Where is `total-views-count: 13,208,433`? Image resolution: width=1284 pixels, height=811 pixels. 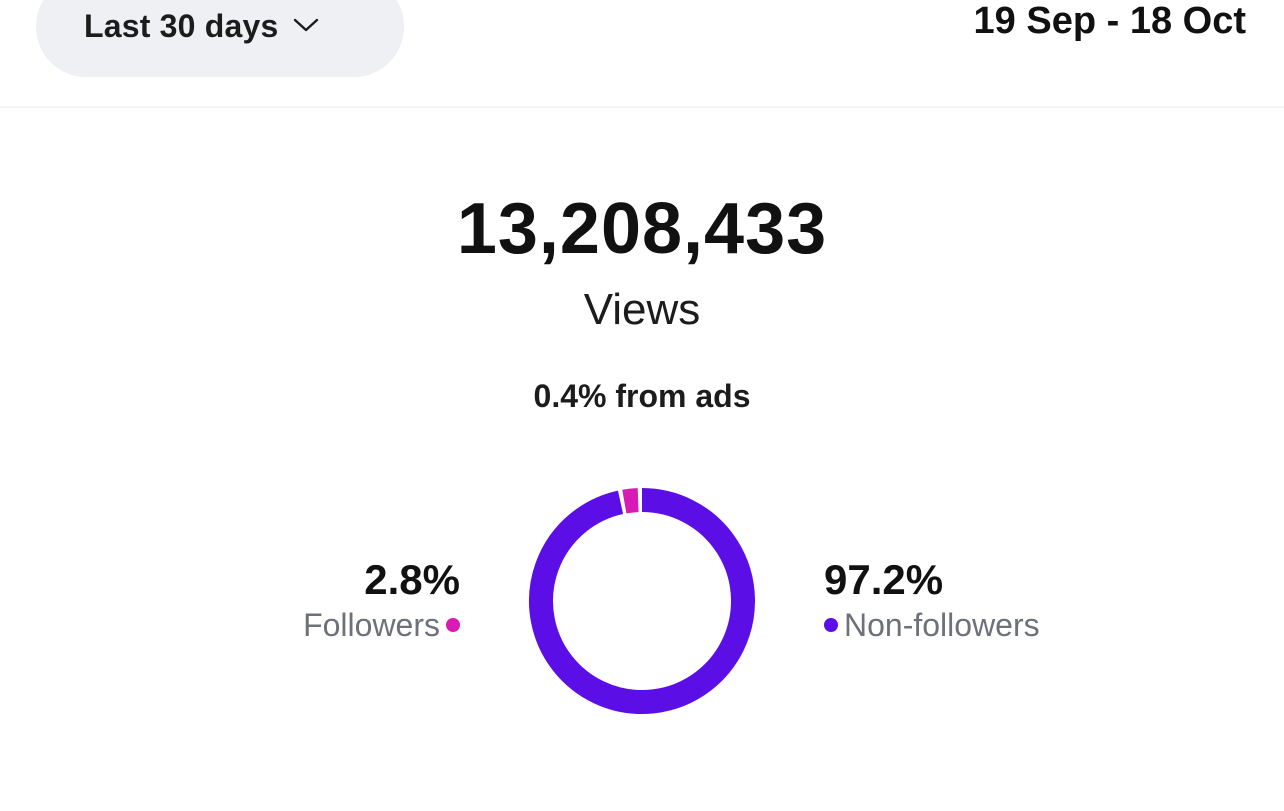
total-views-count: 13,208,433 is located at coordinates (642, 229).